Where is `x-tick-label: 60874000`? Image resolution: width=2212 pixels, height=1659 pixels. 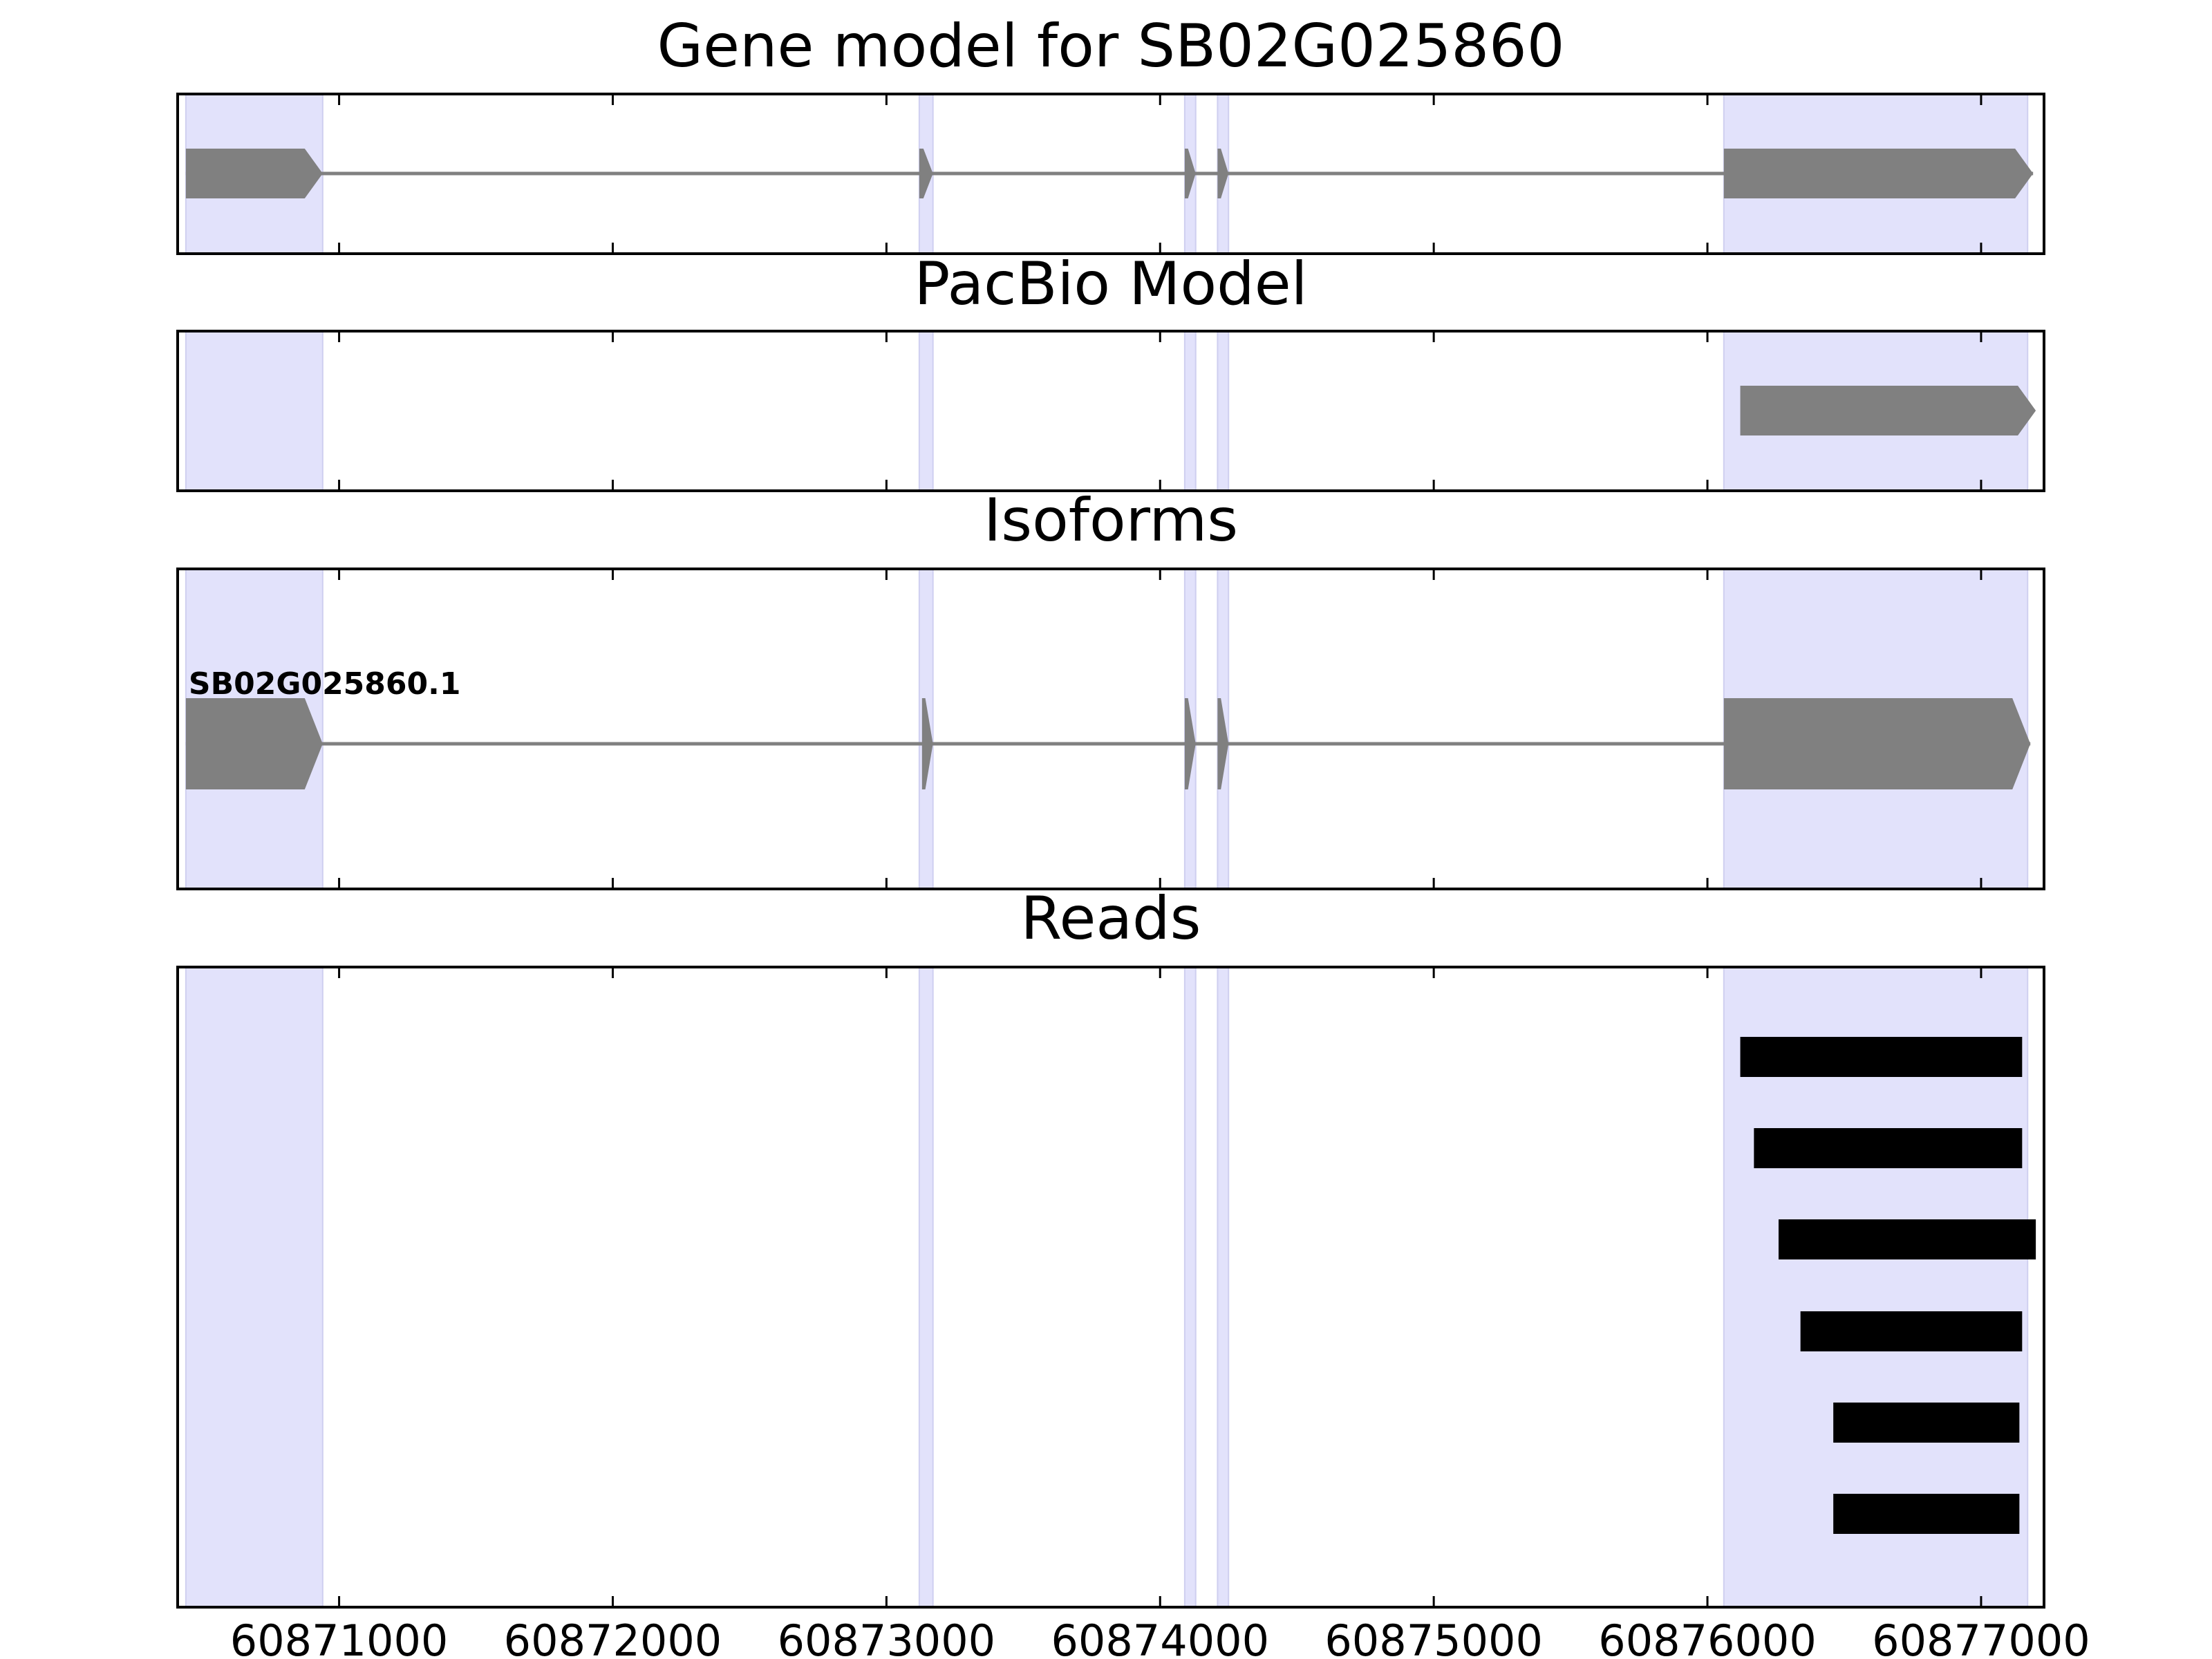 x-tick-label: 60874000 is located at coordinates (1160, 1637).